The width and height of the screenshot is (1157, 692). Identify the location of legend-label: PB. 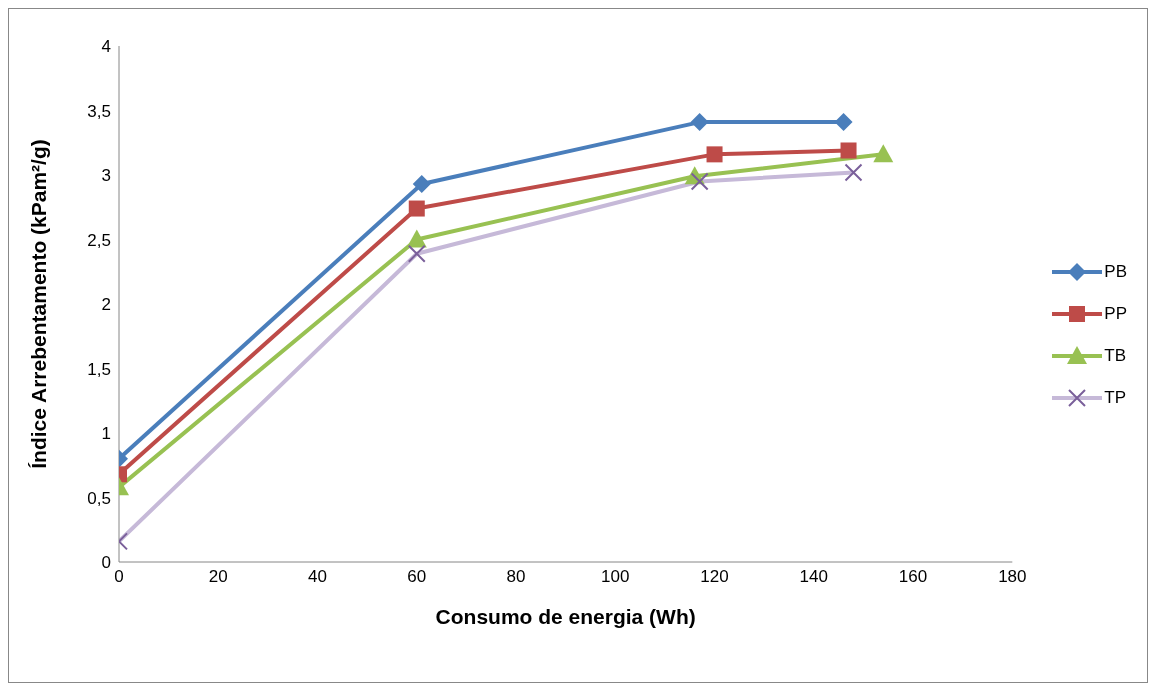
(1115, 271).